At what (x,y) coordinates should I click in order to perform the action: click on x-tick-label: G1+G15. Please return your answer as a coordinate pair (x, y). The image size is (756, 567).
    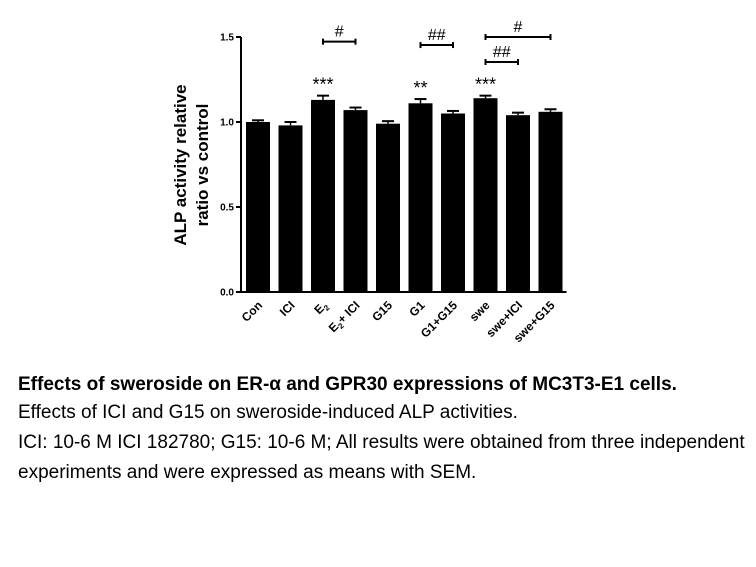
    Looking at the image, I should click on (439, 319).